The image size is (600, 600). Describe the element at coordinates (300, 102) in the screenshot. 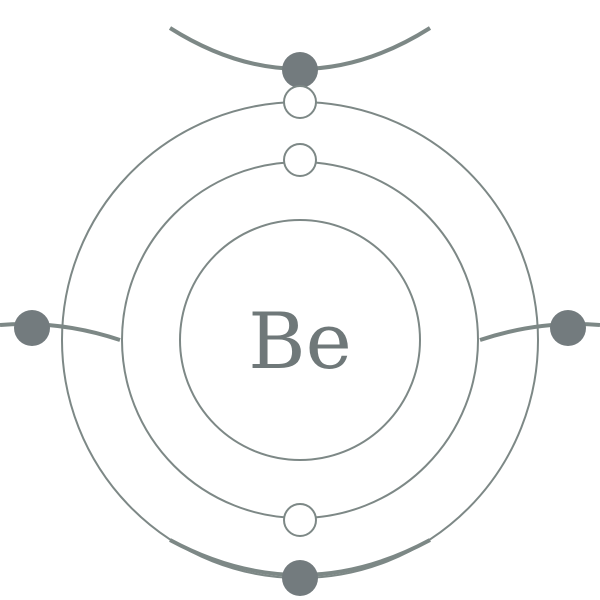

I see `electron-shell2-top` at that location.